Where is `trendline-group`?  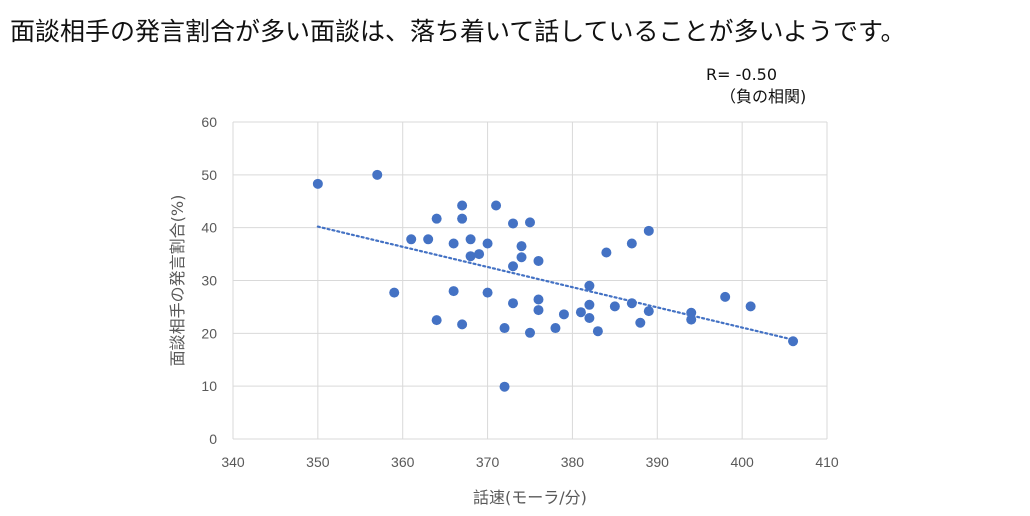 trendline-group is located at coordinates (555, 283).